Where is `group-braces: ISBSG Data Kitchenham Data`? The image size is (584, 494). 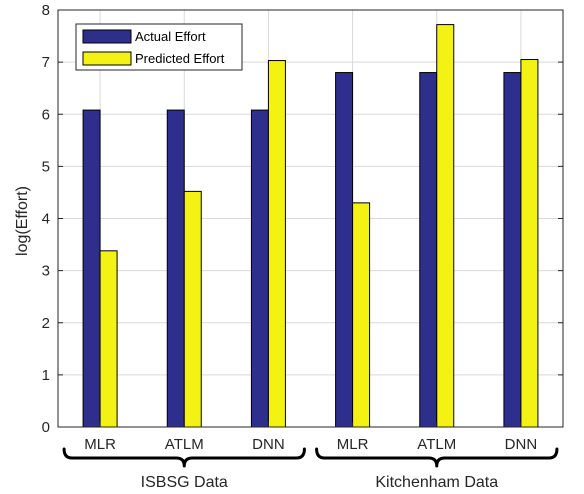 group-braces: ISBSG Data Kitchenham Data is located at coordinates (310, 469).